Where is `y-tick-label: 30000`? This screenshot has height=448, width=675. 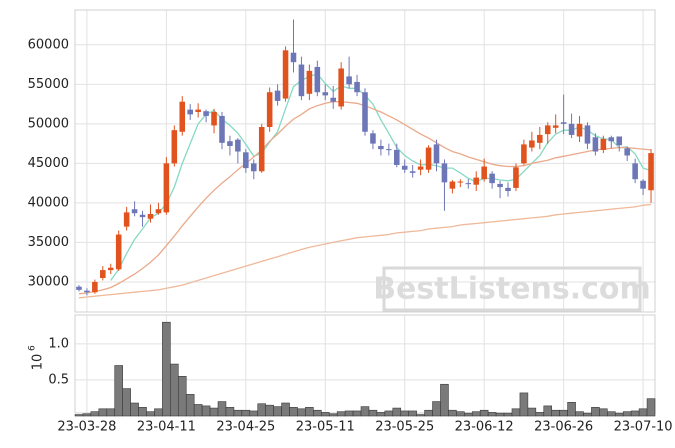
y-tick-label: 30000 is located at coordinates (48, 281).